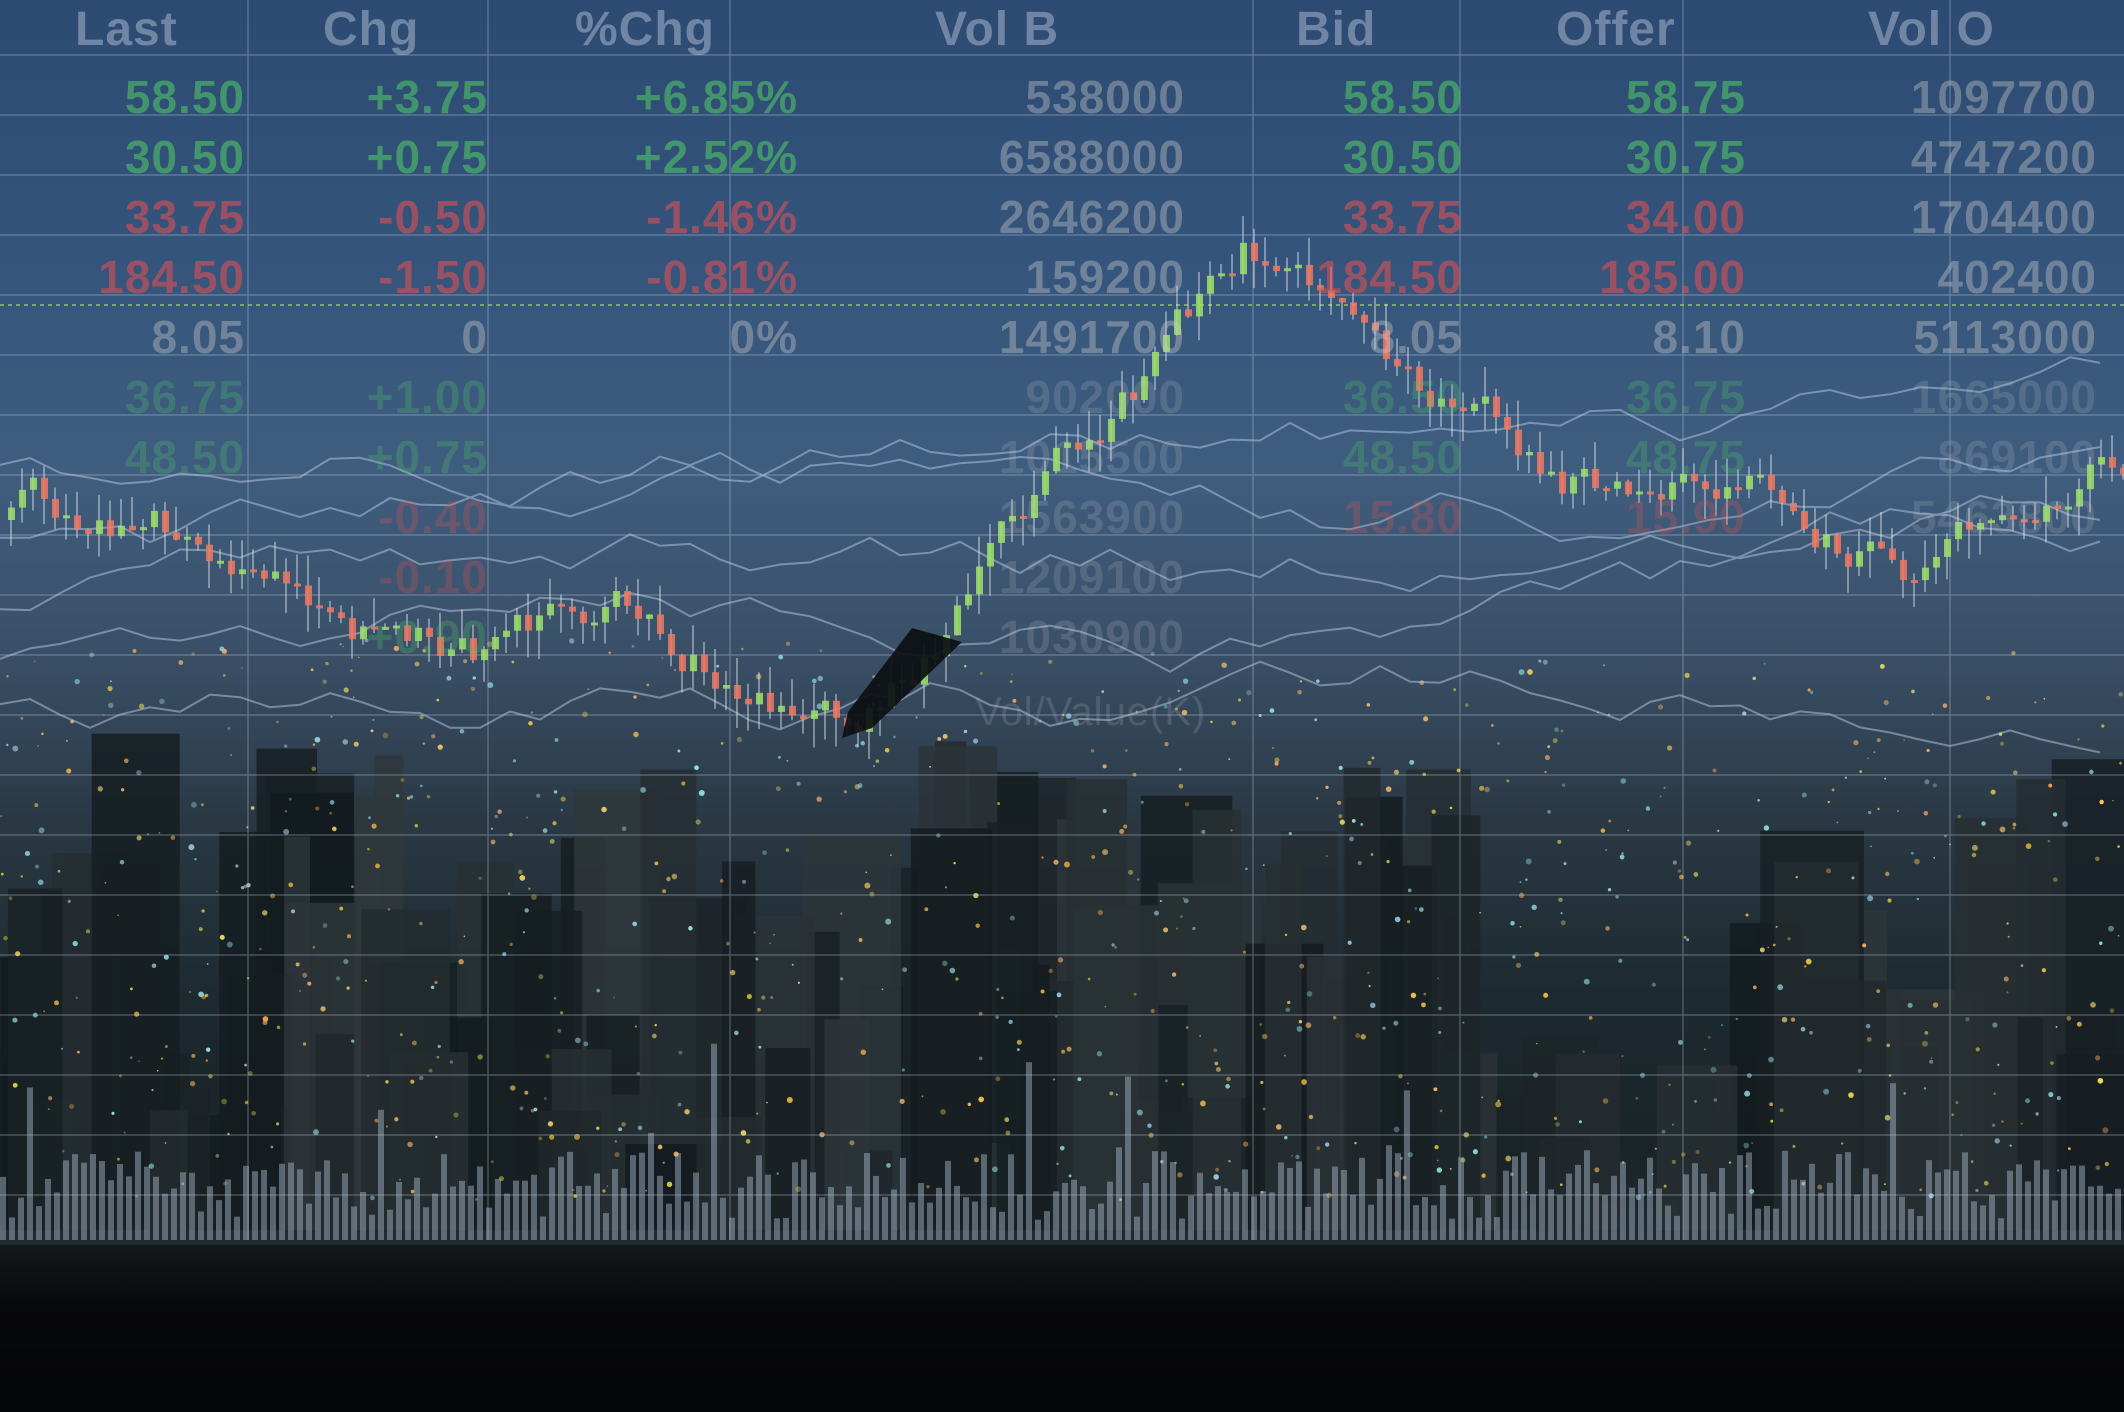 This screenshot has width=2124, height=1412. Describe the element at coordinates (1389, 277) in the screenshot. I see `quote-cell-bid: 184.50` at that location.